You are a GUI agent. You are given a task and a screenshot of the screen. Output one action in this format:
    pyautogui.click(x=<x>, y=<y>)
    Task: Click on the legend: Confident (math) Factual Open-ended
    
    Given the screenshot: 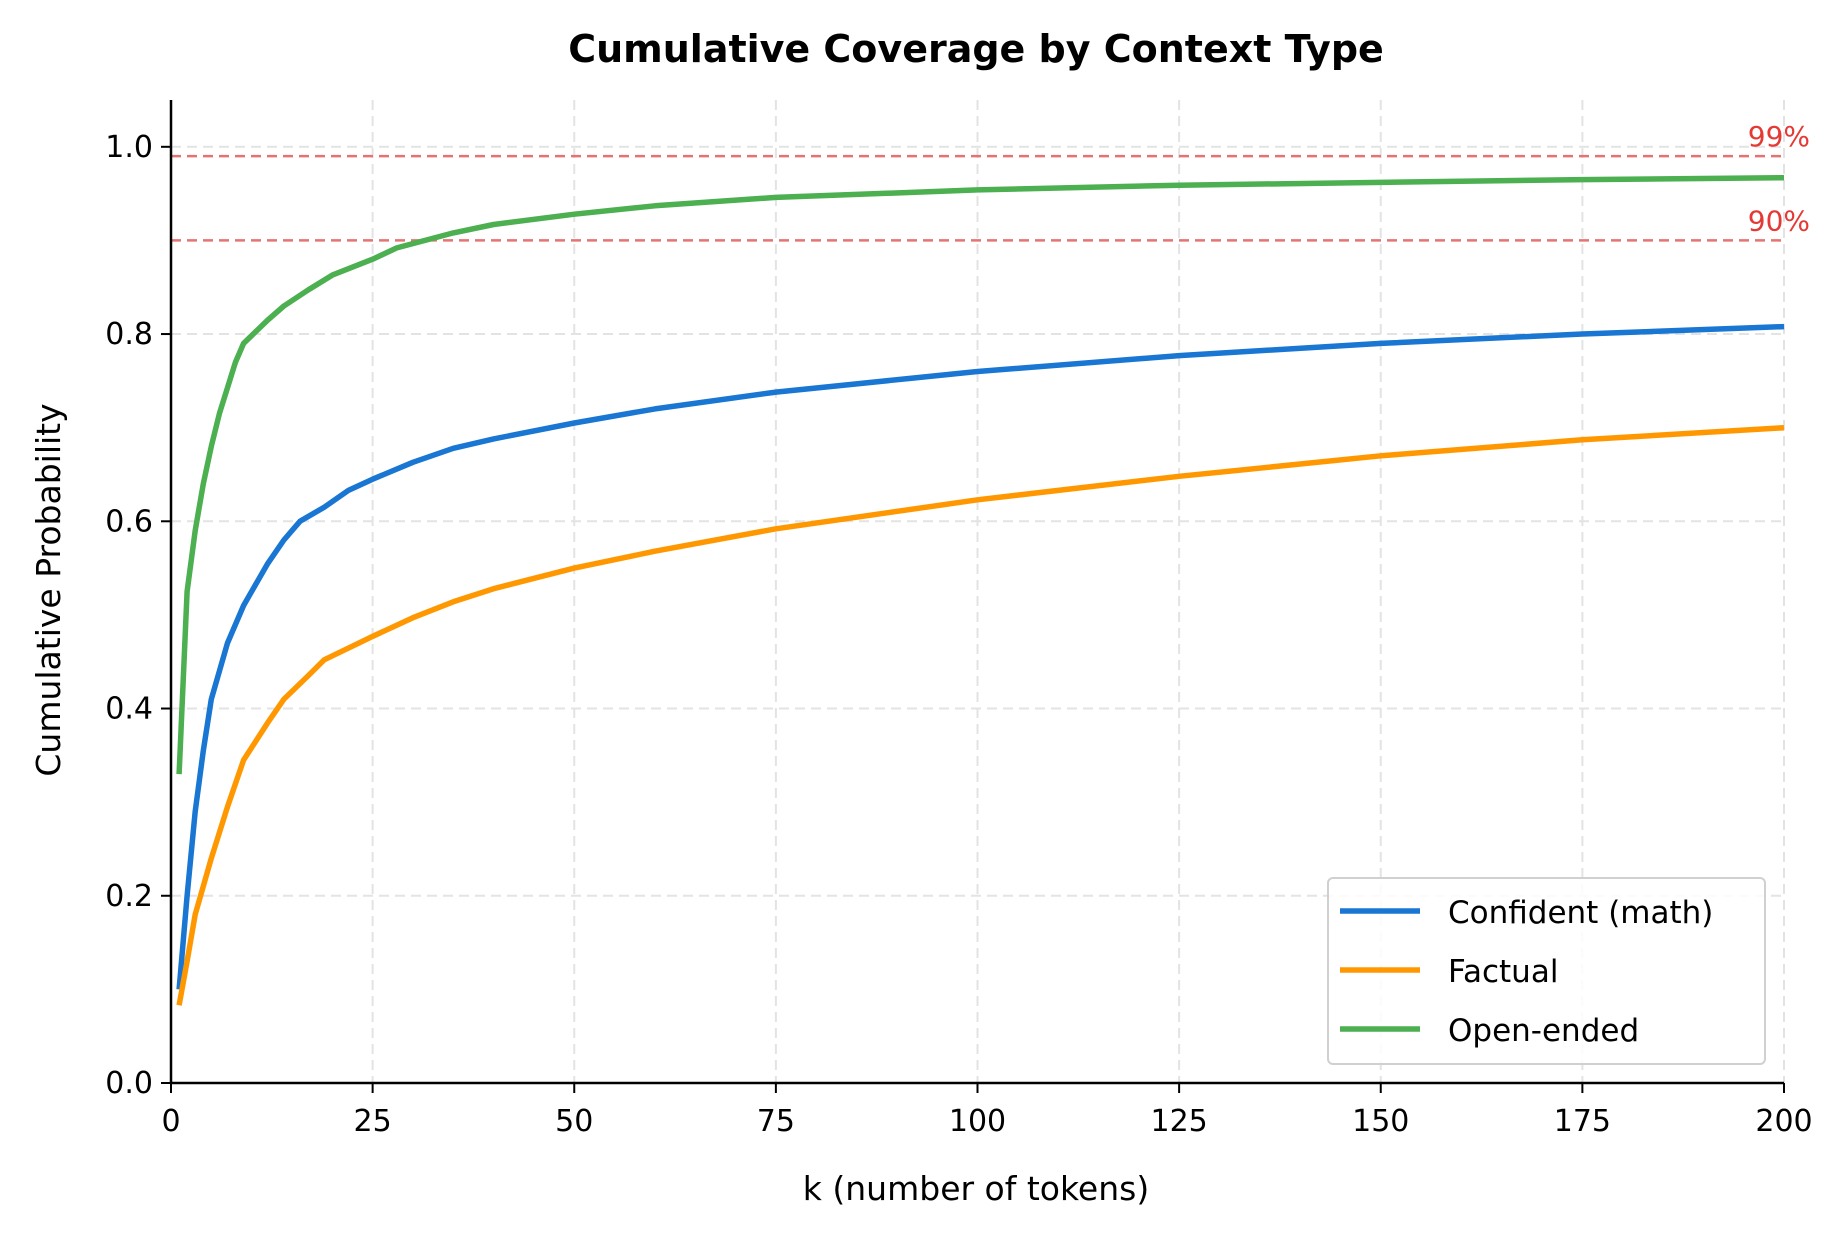 What is the action you would take?
    pyautogui.click(x=1546, y=971)
    